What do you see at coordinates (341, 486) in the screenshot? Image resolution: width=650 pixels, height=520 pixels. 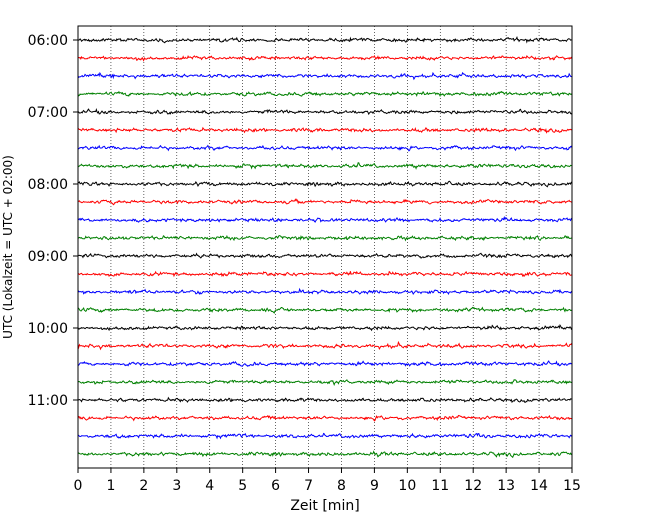 I see `x-tick-label-8: 8` at bounding box center [341, 486].